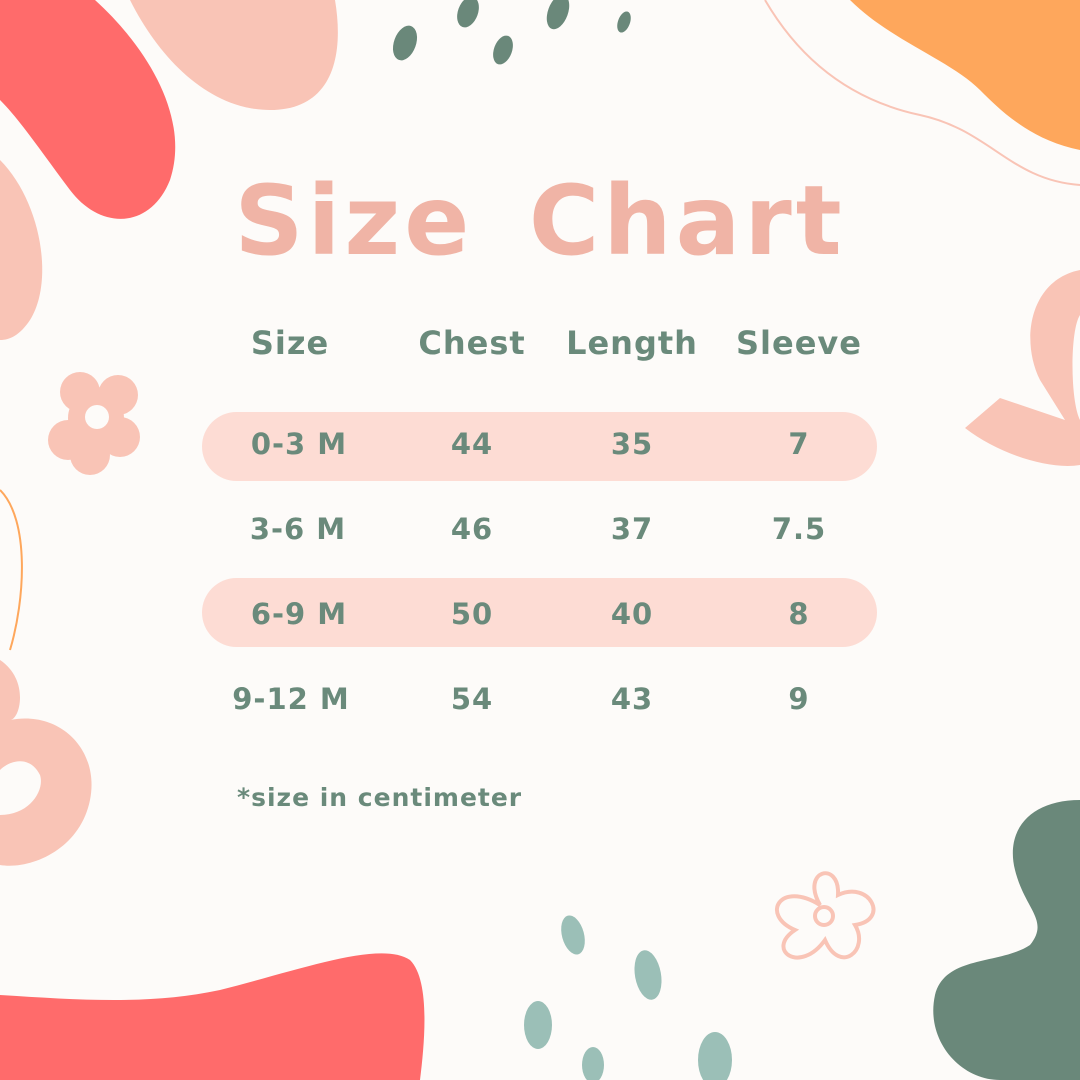  I want to click on cell-length: 43, so click(632, 699).